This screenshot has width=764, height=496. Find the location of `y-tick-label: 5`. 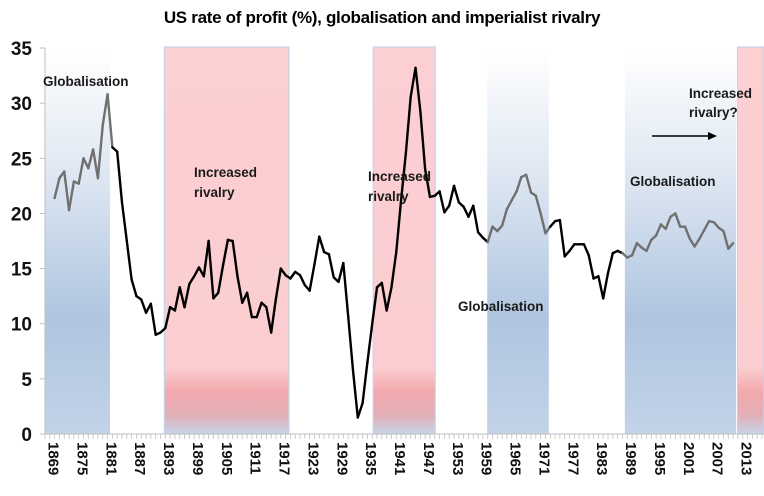

y-tick-label: 5 is located at coordinates (26, 380).